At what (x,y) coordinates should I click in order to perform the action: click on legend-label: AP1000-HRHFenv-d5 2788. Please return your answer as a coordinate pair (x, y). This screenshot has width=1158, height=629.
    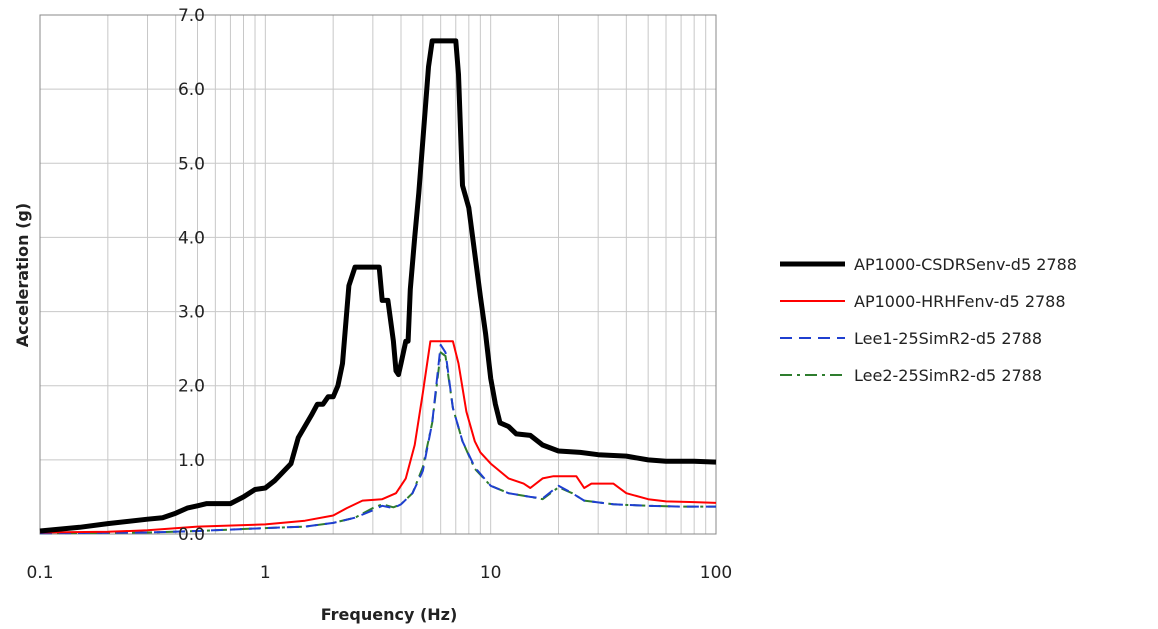
    Looking at the image, I should click on (960, 301).